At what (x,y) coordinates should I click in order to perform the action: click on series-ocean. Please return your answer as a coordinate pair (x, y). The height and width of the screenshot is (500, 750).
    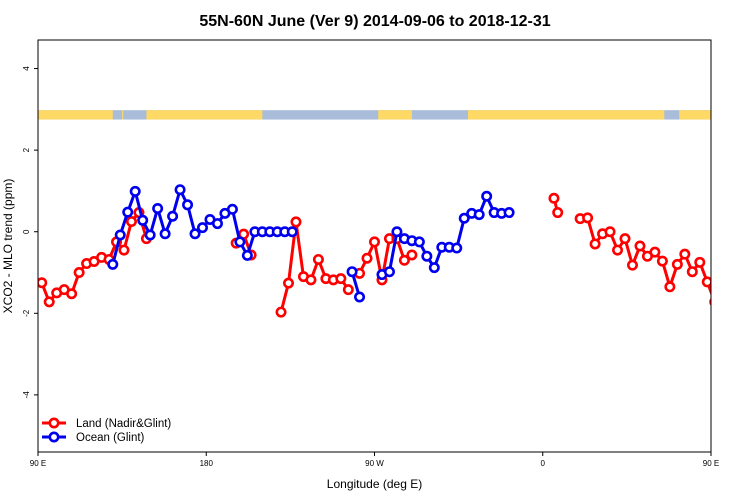
    Looking at the image, I should click on (311, 243).